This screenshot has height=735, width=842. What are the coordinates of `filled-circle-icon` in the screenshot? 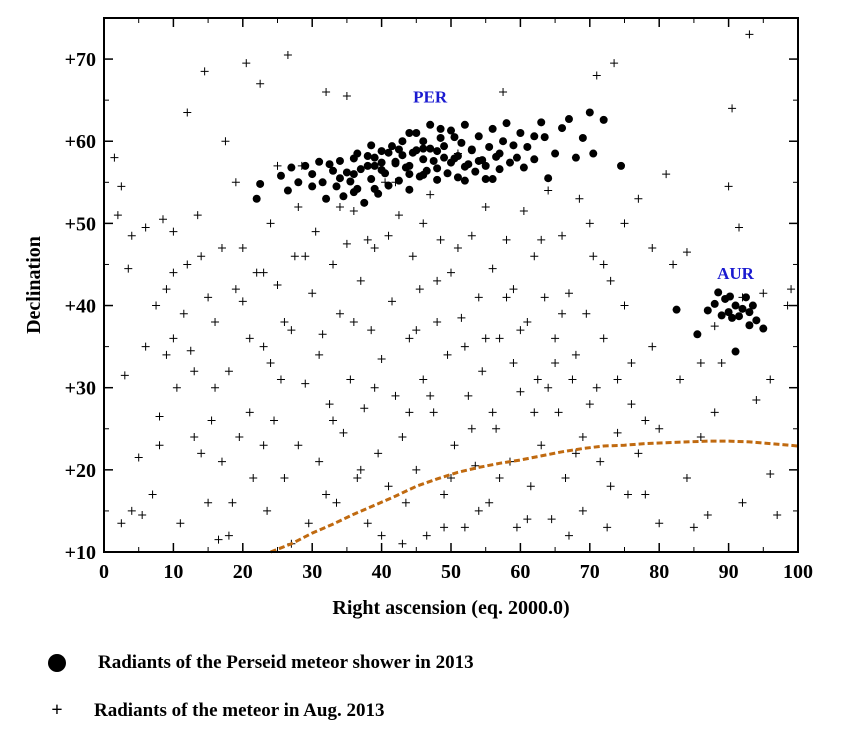 It's located at (57, 663).